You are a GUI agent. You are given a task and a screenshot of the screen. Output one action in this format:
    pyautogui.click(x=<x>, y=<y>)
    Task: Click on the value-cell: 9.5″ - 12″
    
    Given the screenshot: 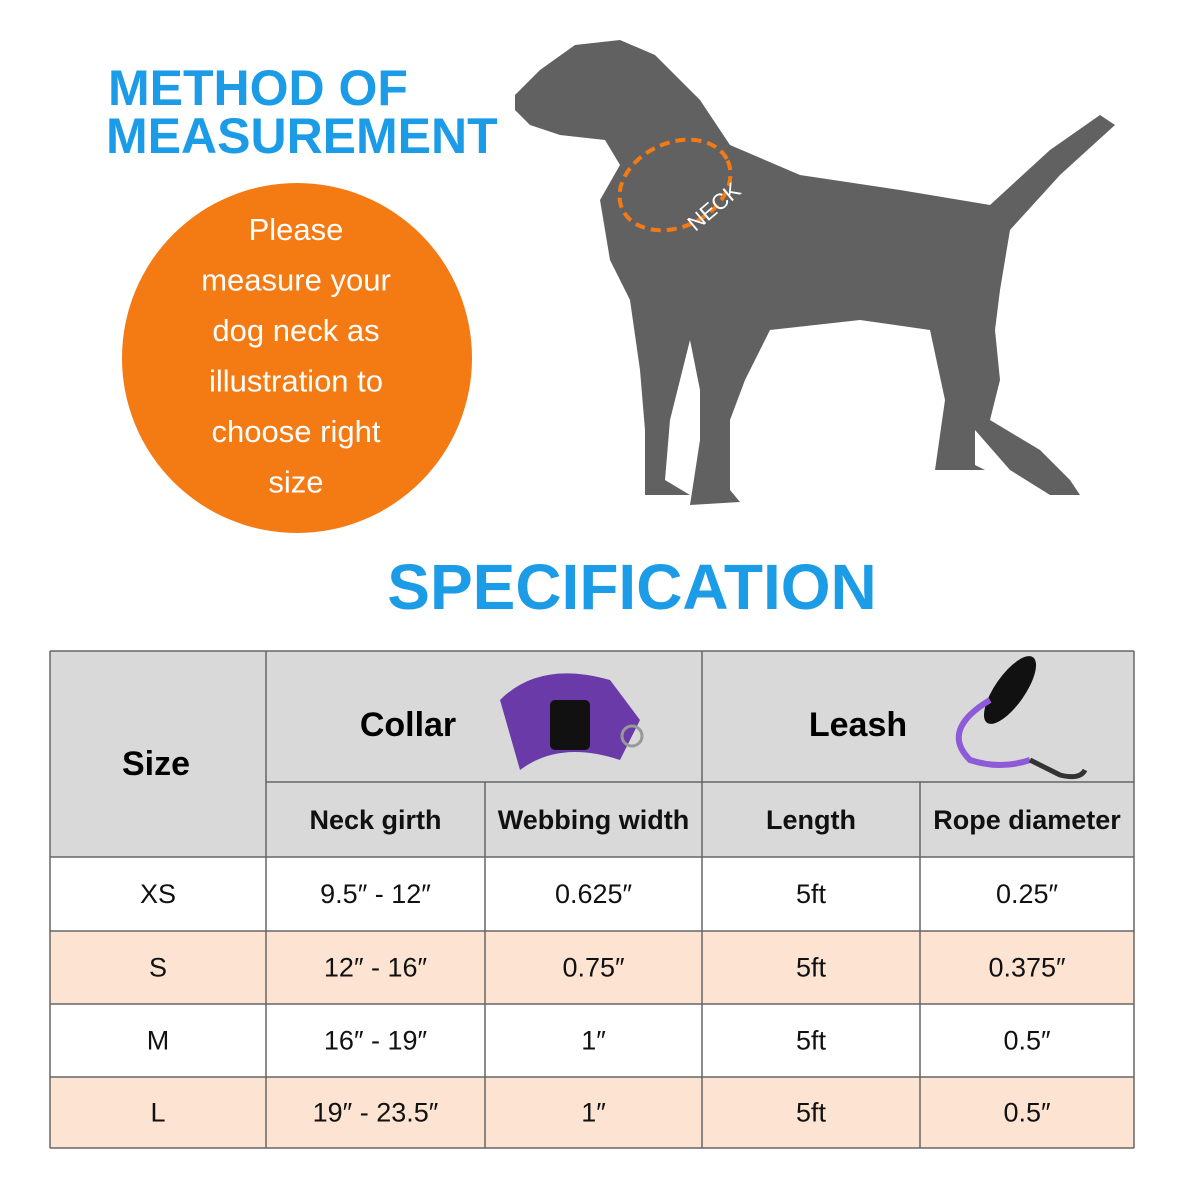 What is the action you would take?
    pyautogui.click(x=375, y=894)
    